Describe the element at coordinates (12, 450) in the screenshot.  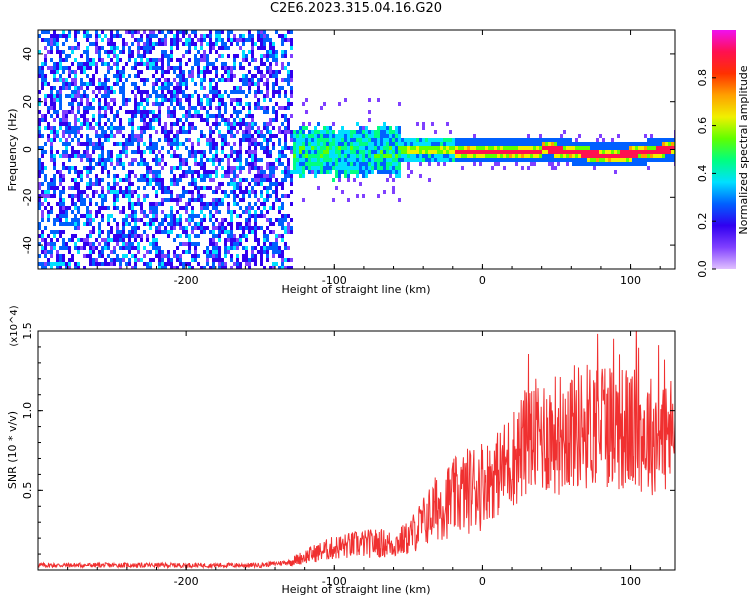
I see `snr-y-label: SNR (10 * v/v)` at that location.